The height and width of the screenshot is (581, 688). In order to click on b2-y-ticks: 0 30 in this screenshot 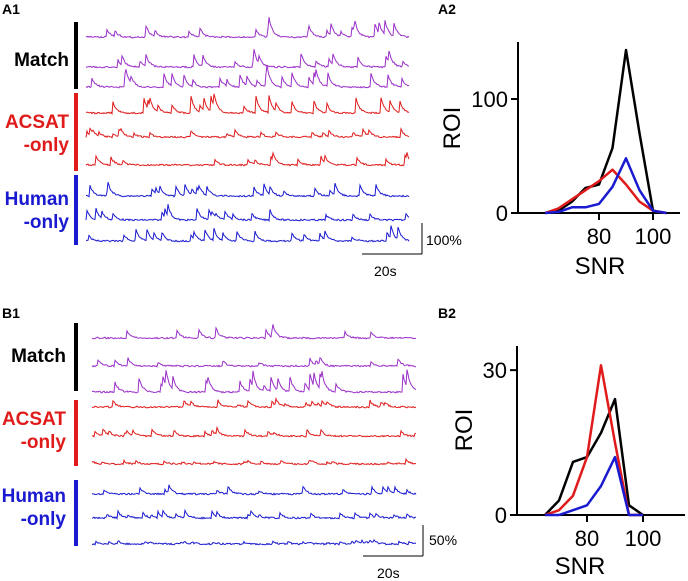, I will do `click(500, 443)`.